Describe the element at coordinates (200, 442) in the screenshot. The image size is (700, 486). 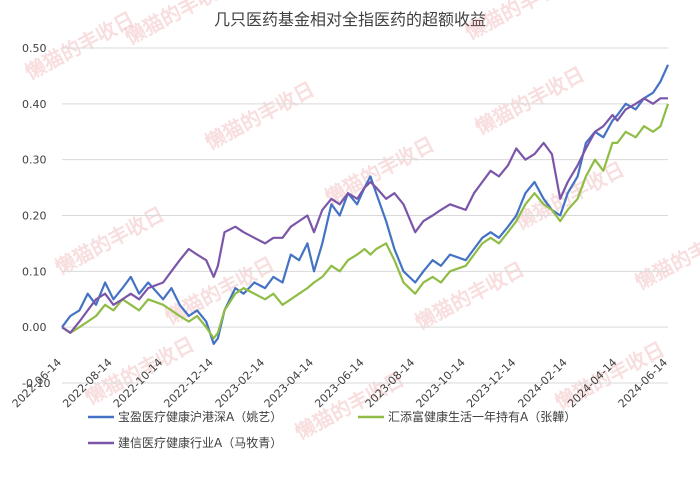
I see `legend-label: 建信医疗健康行业A（马牧青）` at that location.